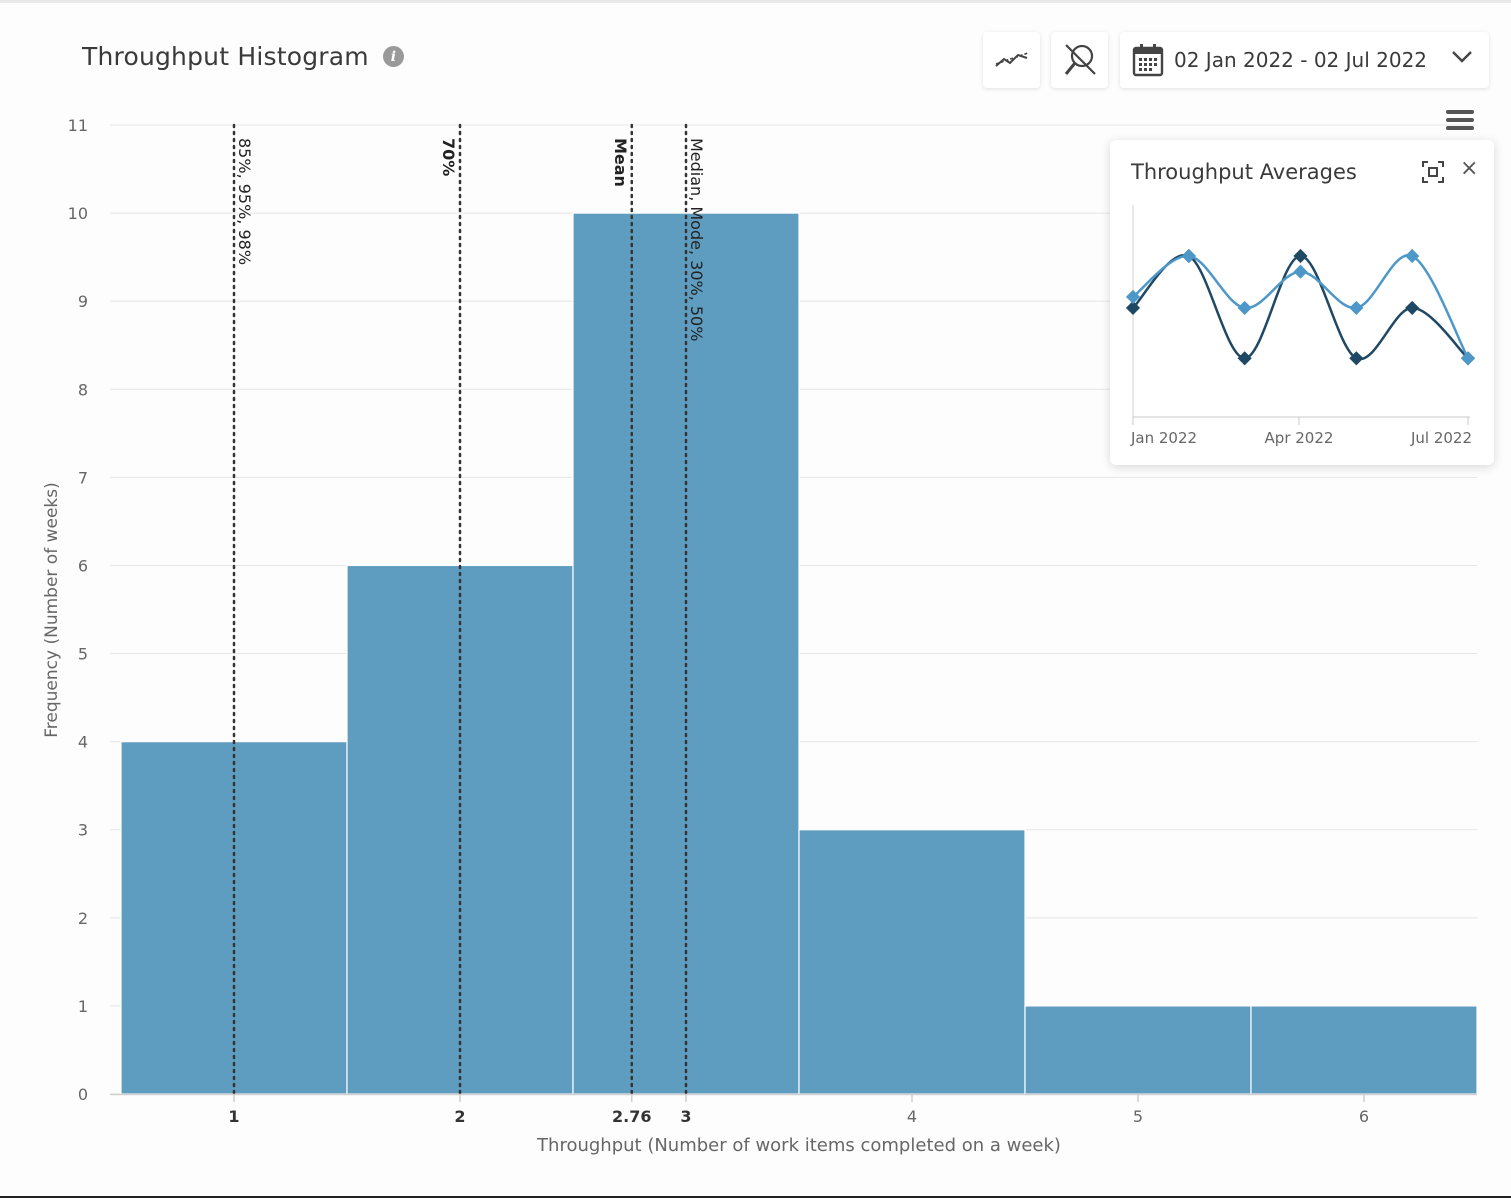 The image size is (1511, 1198). What do you see at coordinates (1460, 122) in the screenshot?
I see `chart-menu-button` at bounding box center [1460, 122].